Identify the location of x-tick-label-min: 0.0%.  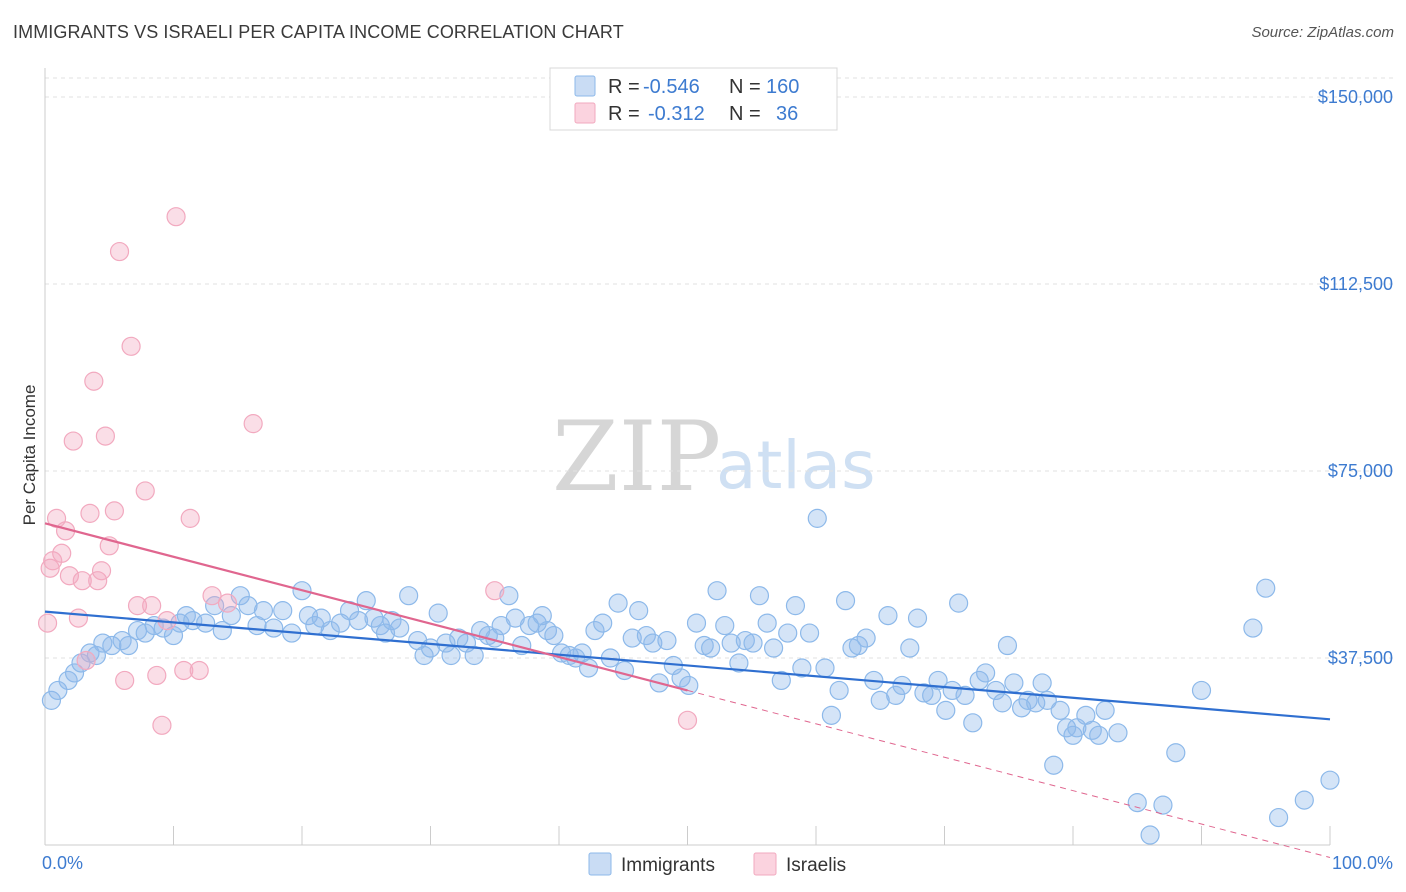
(62, 863).